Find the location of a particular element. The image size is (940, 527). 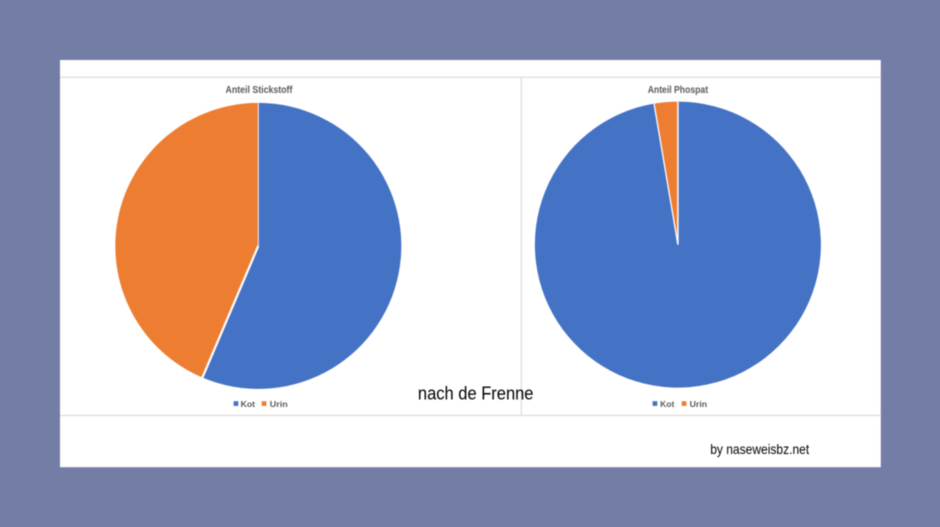

svg-text: Anteil Stickstoff is located at coordinates (260, 90).